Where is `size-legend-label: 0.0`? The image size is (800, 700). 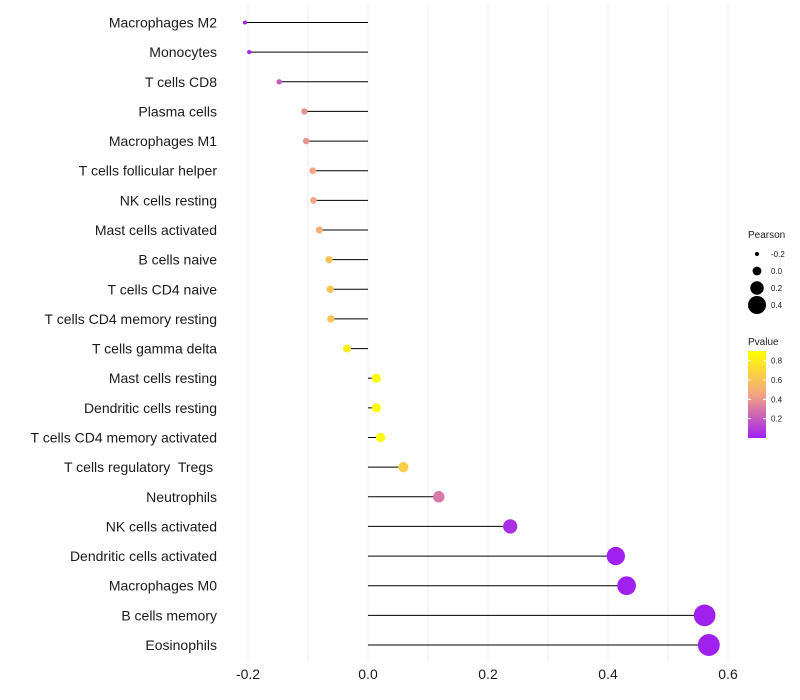 size-legend-label: 0.0 is located at coordinates (777, 271).